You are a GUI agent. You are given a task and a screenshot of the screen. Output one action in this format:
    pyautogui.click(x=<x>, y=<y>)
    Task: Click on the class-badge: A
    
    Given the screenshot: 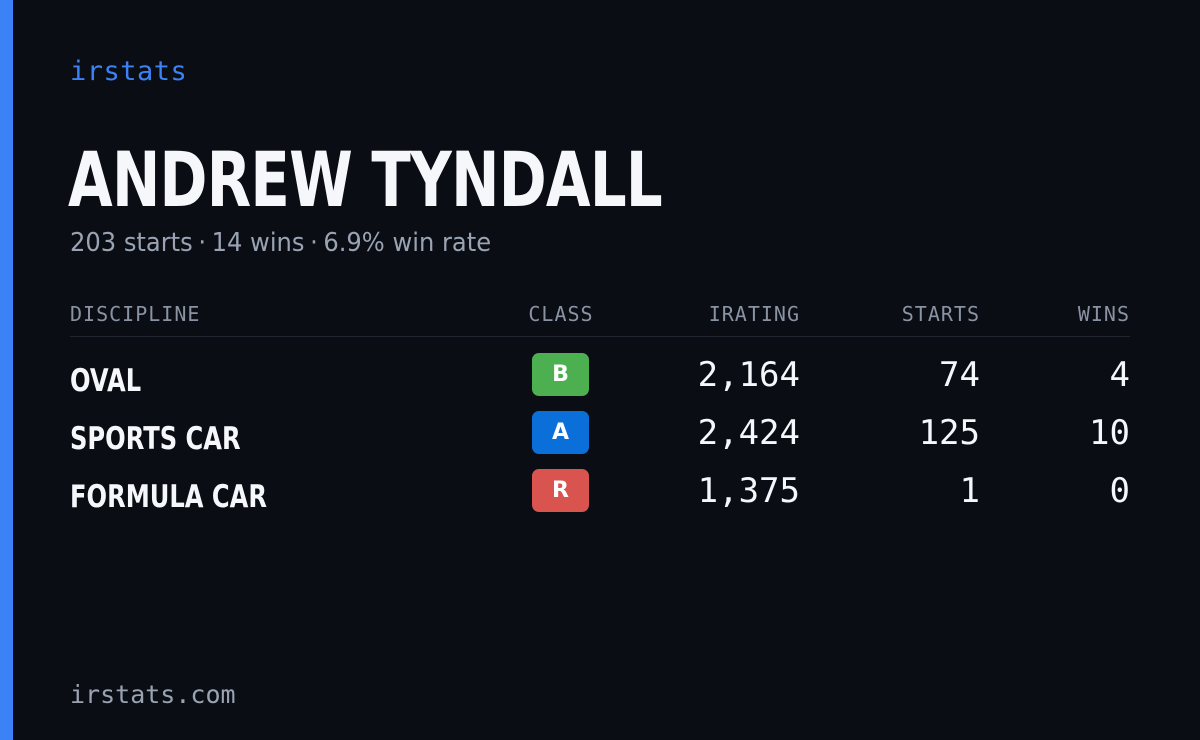 What is the action you would take?
    pyautogui.click(x=560, y=432)
    